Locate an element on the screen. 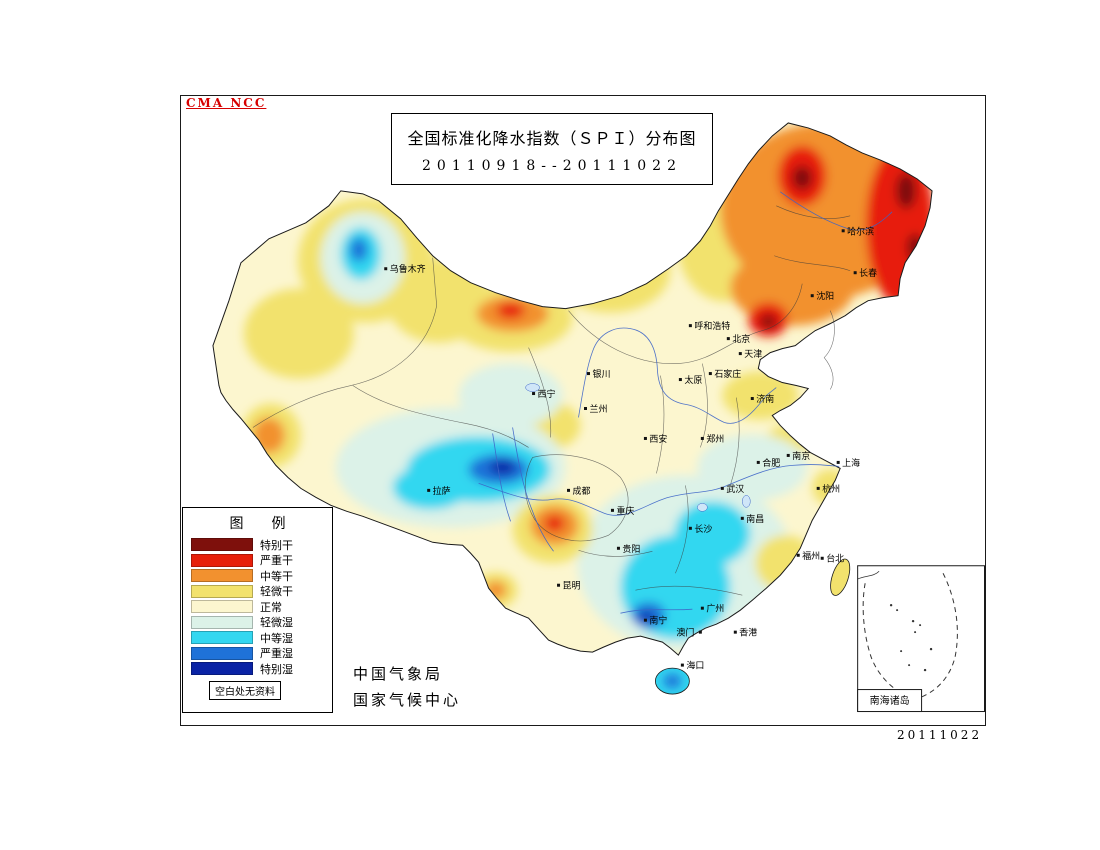  city-label: 西宁 is located at coordinates (547, 394).